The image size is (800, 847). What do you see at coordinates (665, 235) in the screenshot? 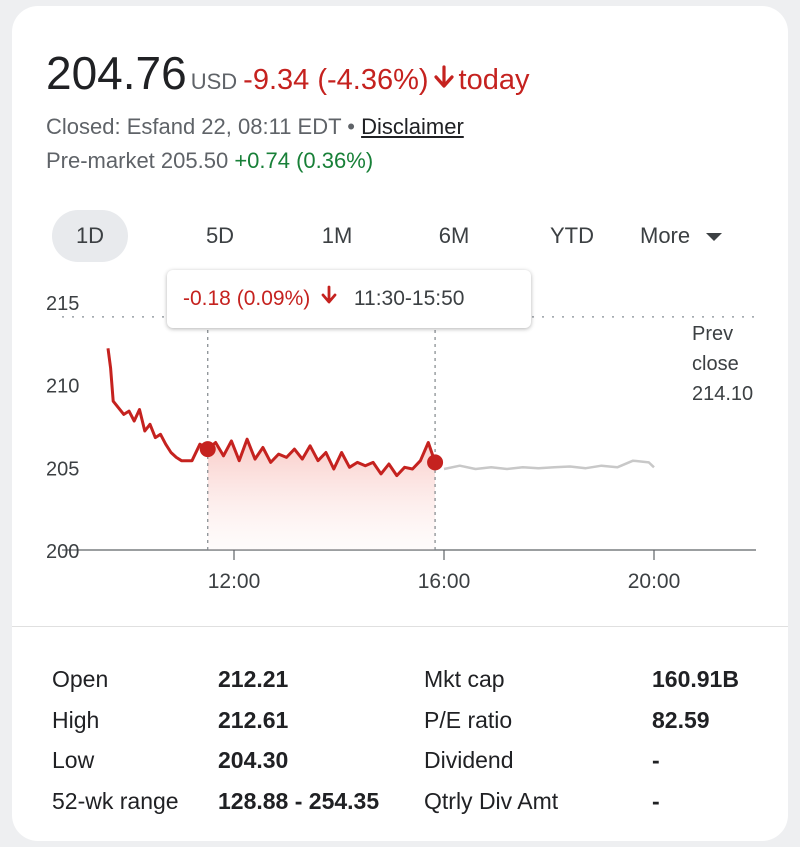
I see `tab-more-label: More` at bounding box center [665, 235].